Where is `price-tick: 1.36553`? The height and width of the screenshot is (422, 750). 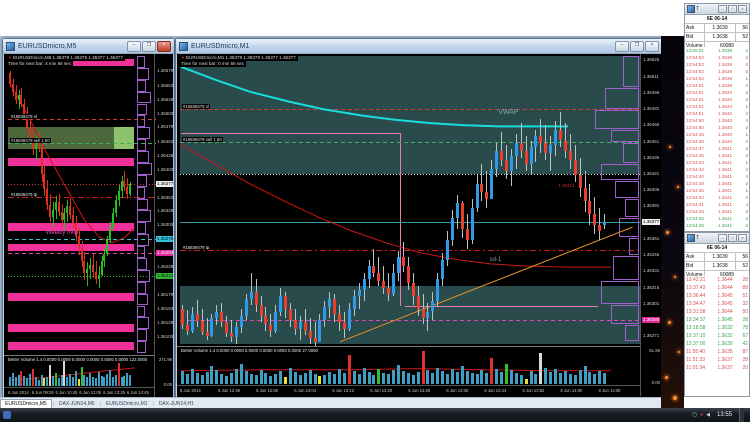
price-tick: 1.36553 is located at coordinates (165, 85).